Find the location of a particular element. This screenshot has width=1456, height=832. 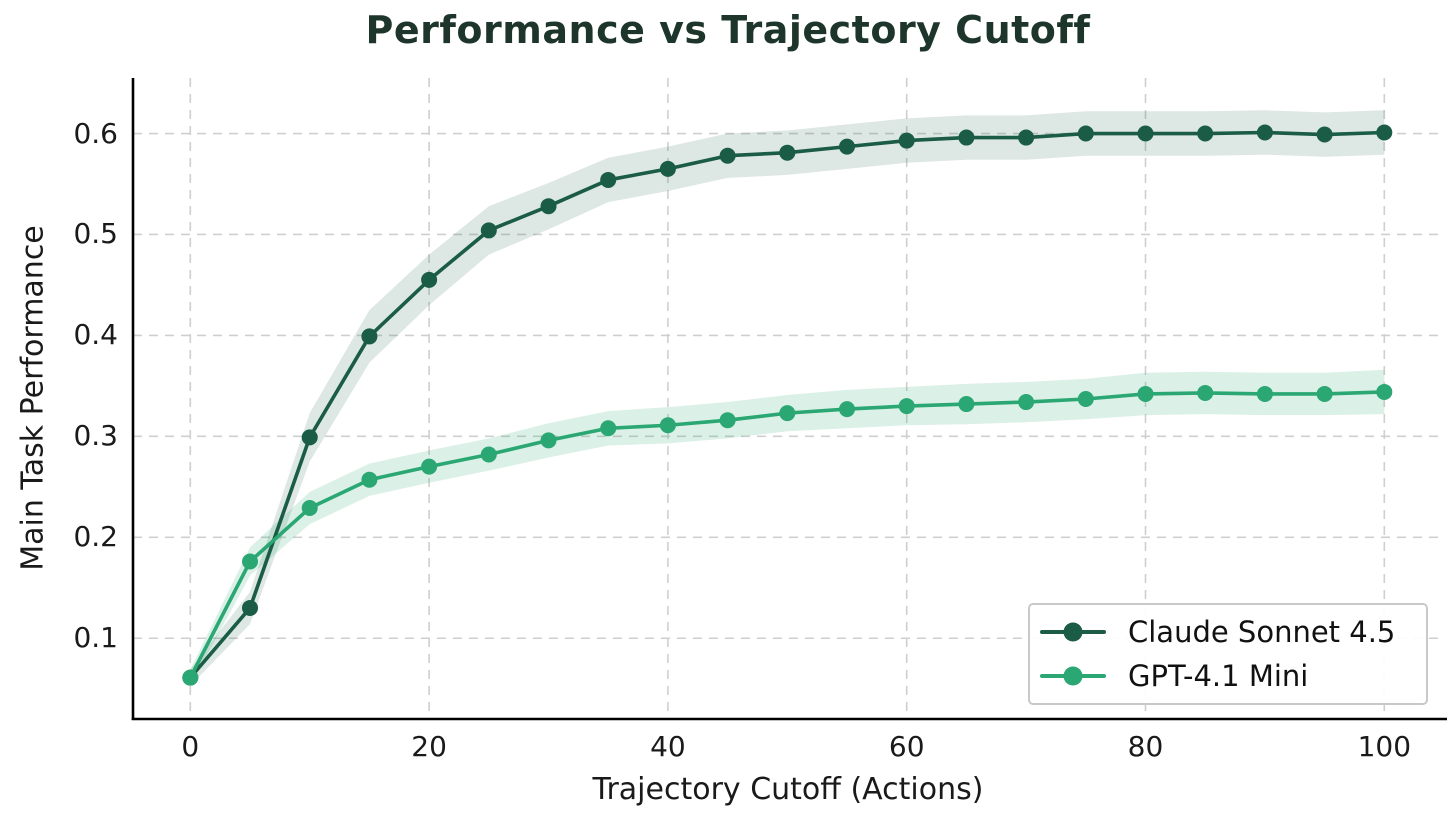

gpt-line-marker-swatch is located at coordinates (1073, 676).